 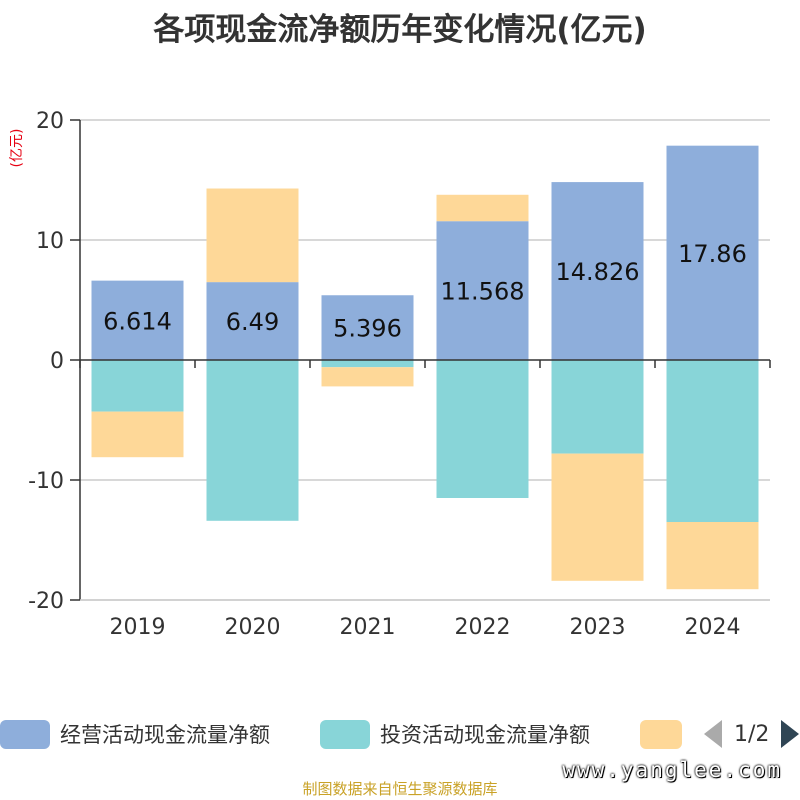 I want to click on x-tick-label: 2023, so click(x=598, y=627).